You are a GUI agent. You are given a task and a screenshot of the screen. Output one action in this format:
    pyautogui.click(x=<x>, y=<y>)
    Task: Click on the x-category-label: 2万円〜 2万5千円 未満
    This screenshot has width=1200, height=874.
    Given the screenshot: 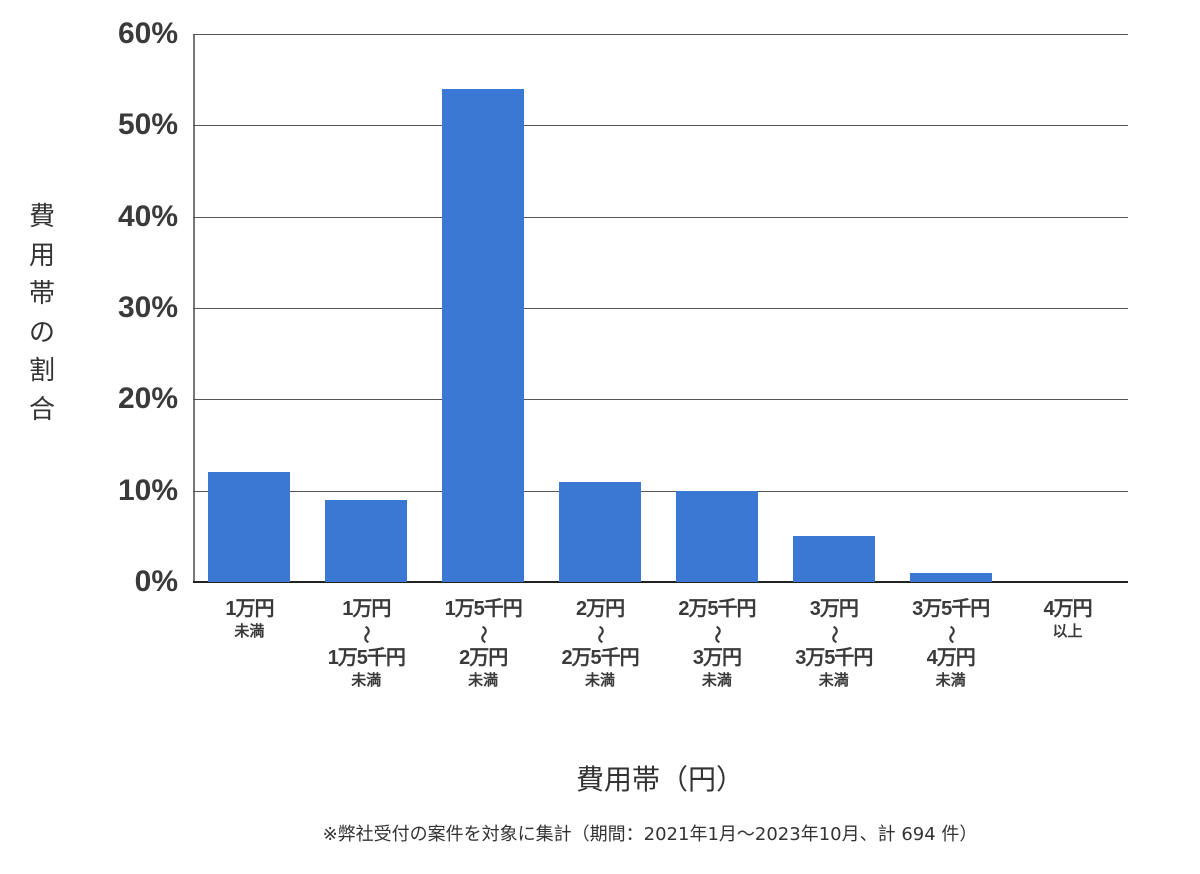 What is the action you would take?
    pyautogui.click(x=600, y=643)
    